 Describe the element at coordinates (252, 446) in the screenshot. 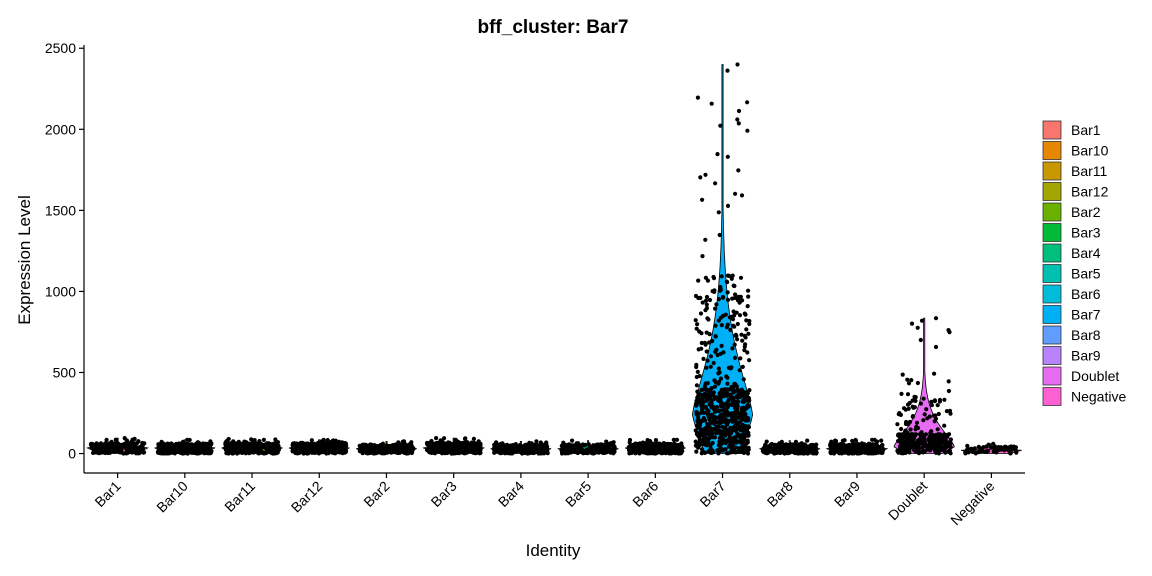

I see `violin-group-bar11` at that location.